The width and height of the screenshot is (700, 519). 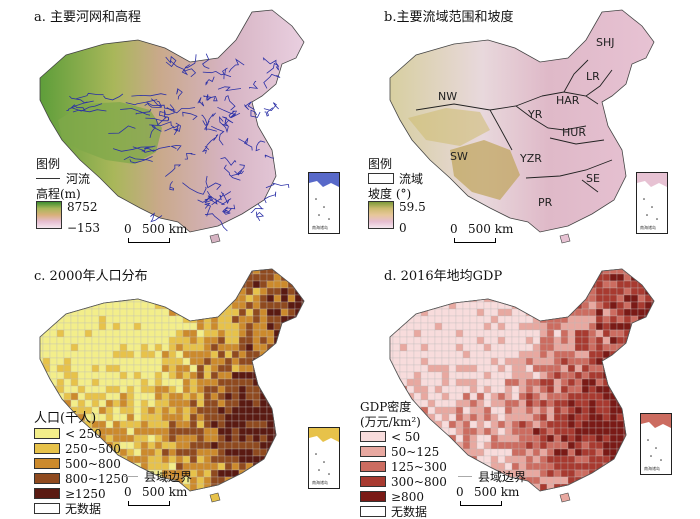 I want to click on basin-label-nw: NW, so click(x=448, y=96).